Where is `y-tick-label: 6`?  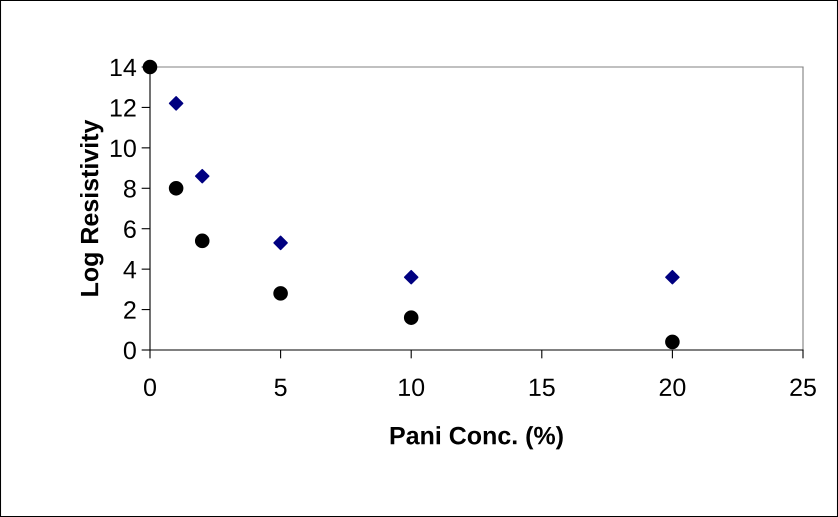 y-tick-label: 6 is located at coordinates (130, 229).